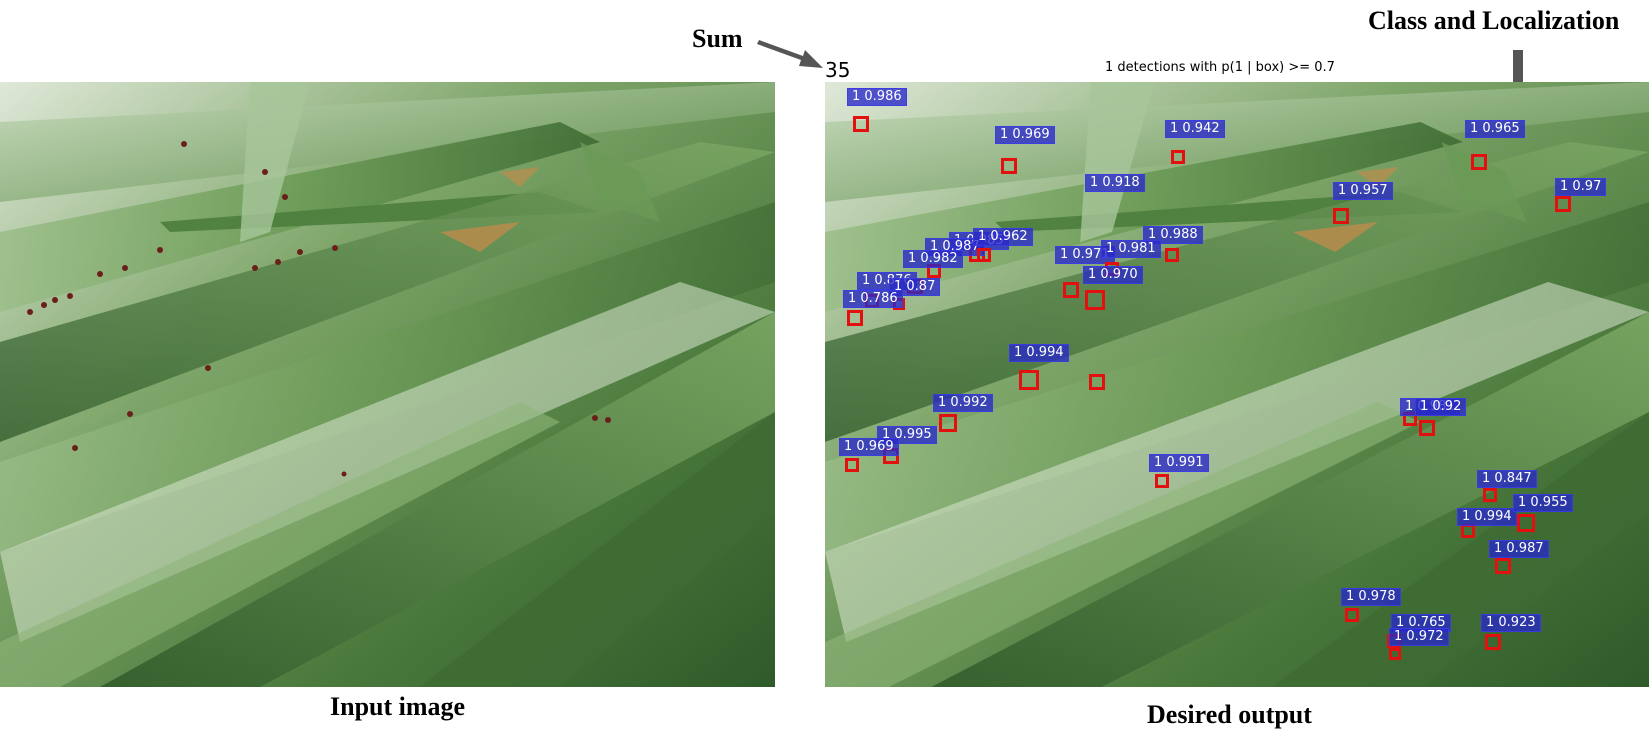 This screenshot has width=1649, height=733. What do you see at coordinates (1507, 479) in the screenshot?
I see `detection-label: 1 0.847` at bounding box center [1507, 479].